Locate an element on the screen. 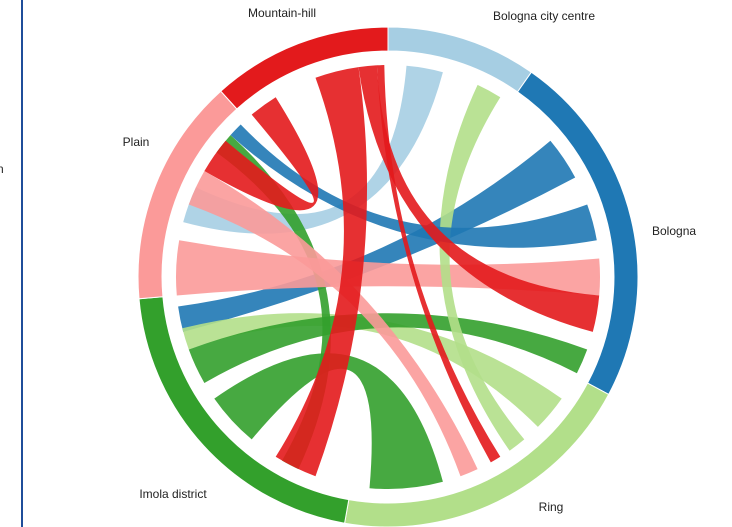  group-arc is located at coordinates (187, 195).